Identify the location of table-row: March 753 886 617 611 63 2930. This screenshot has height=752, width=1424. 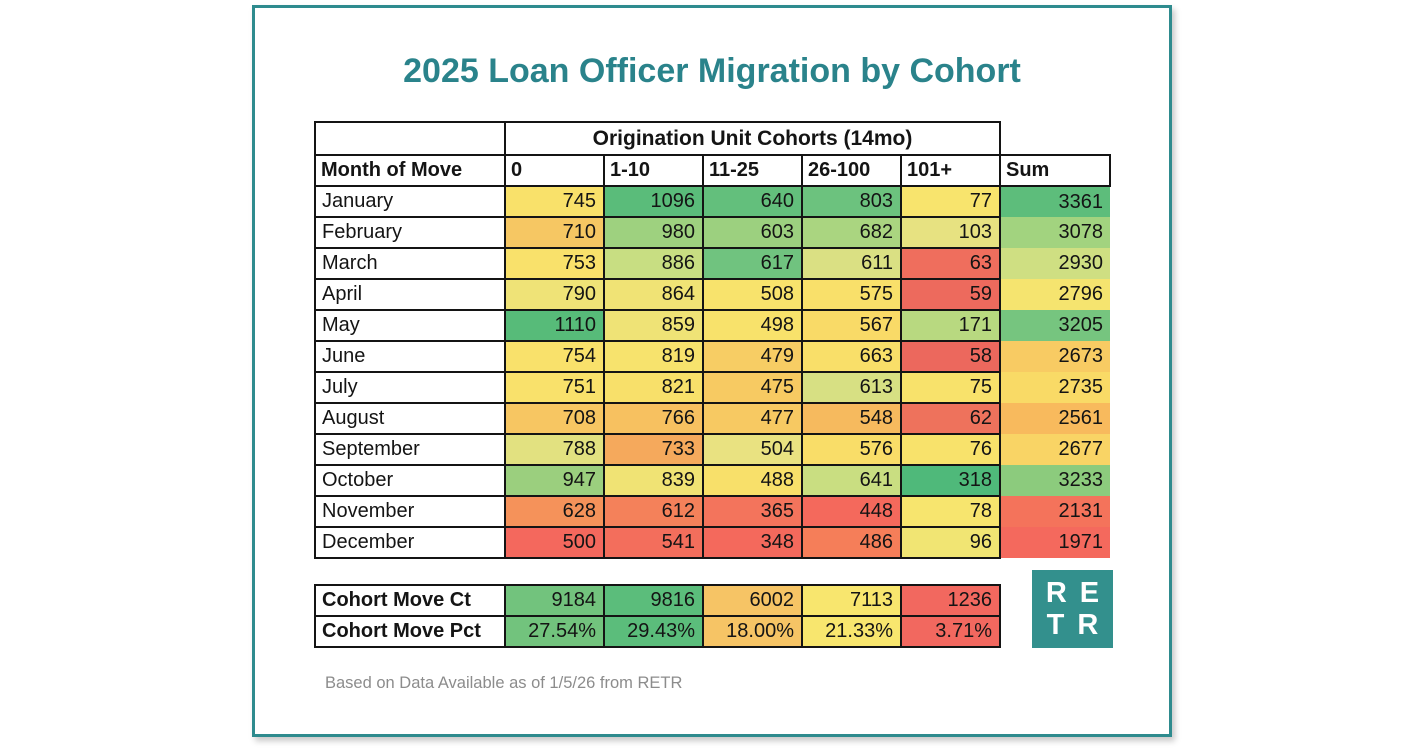
(712, 263).